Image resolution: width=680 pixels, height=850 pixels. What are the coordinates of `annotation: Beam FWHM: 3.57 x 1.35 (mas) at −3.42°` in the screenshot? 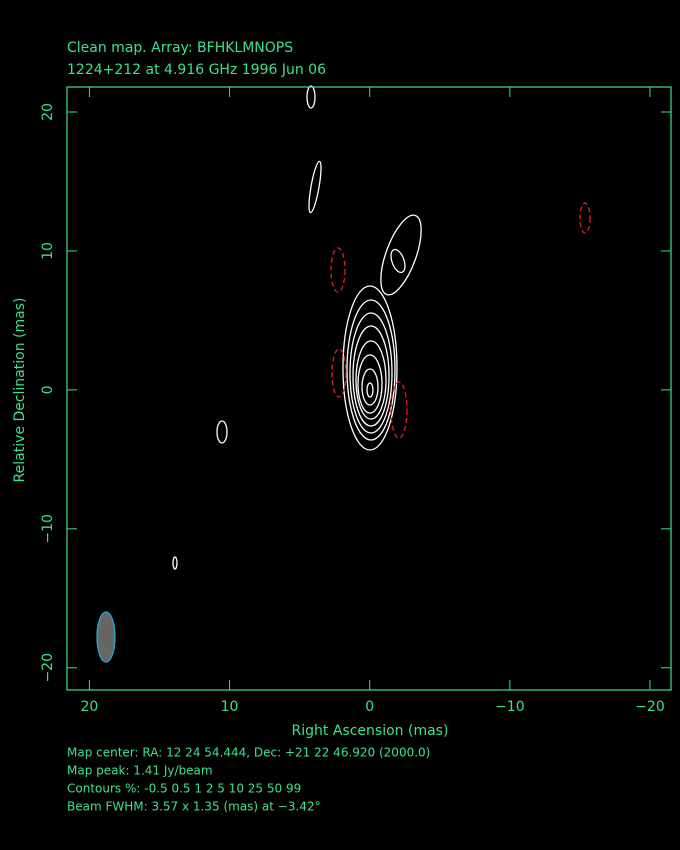 It's located at (194, 807).